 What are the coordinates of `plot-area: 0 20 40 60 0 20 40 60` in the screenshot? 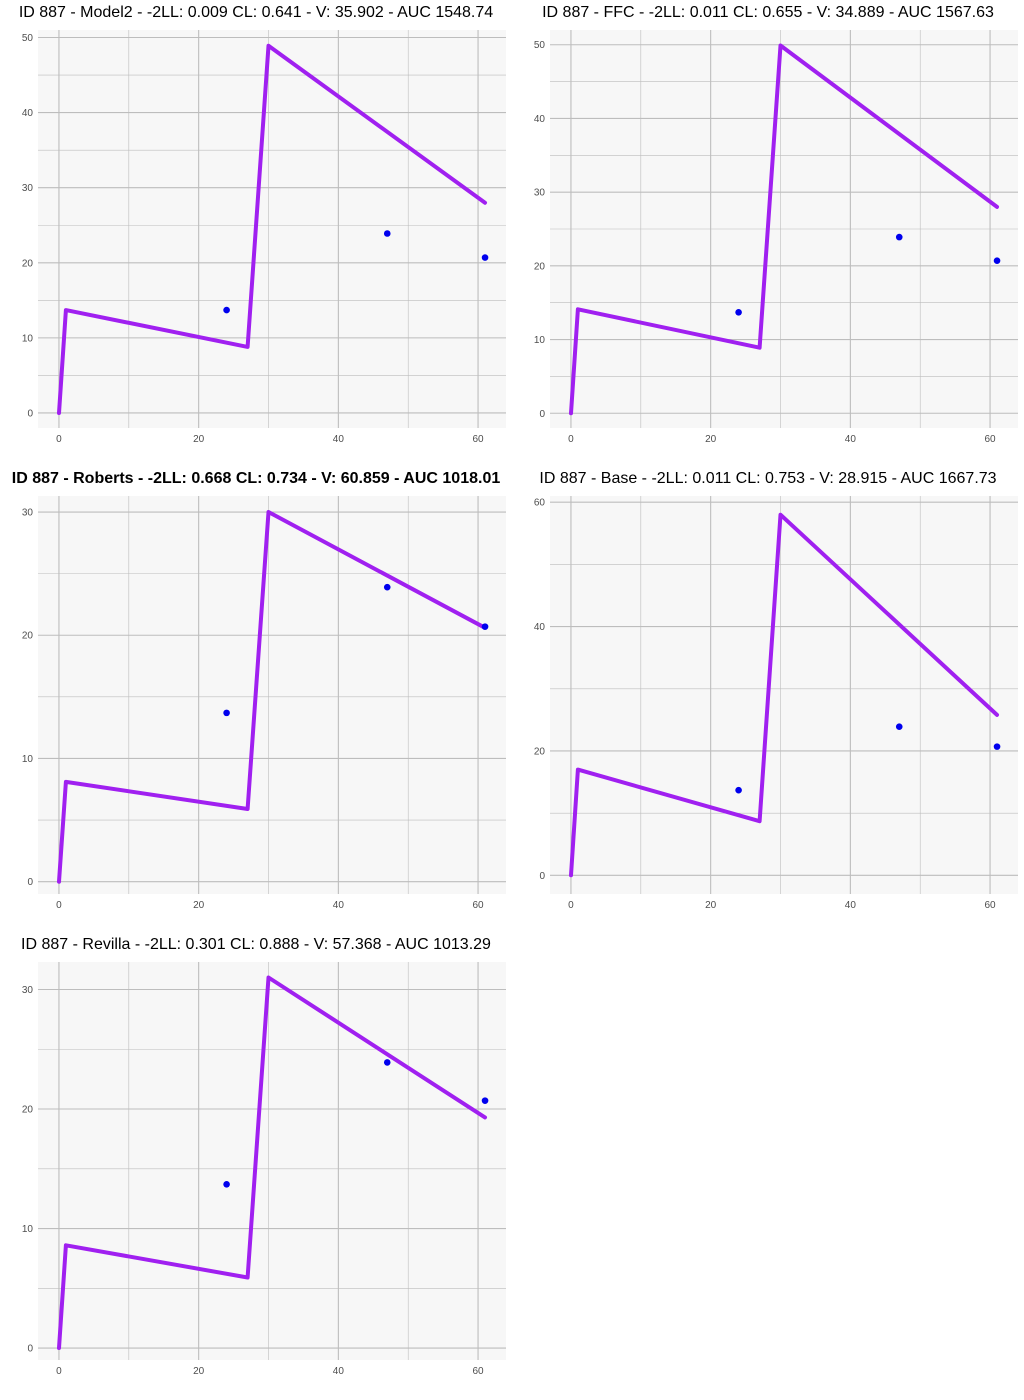 It's located at (776, 703).